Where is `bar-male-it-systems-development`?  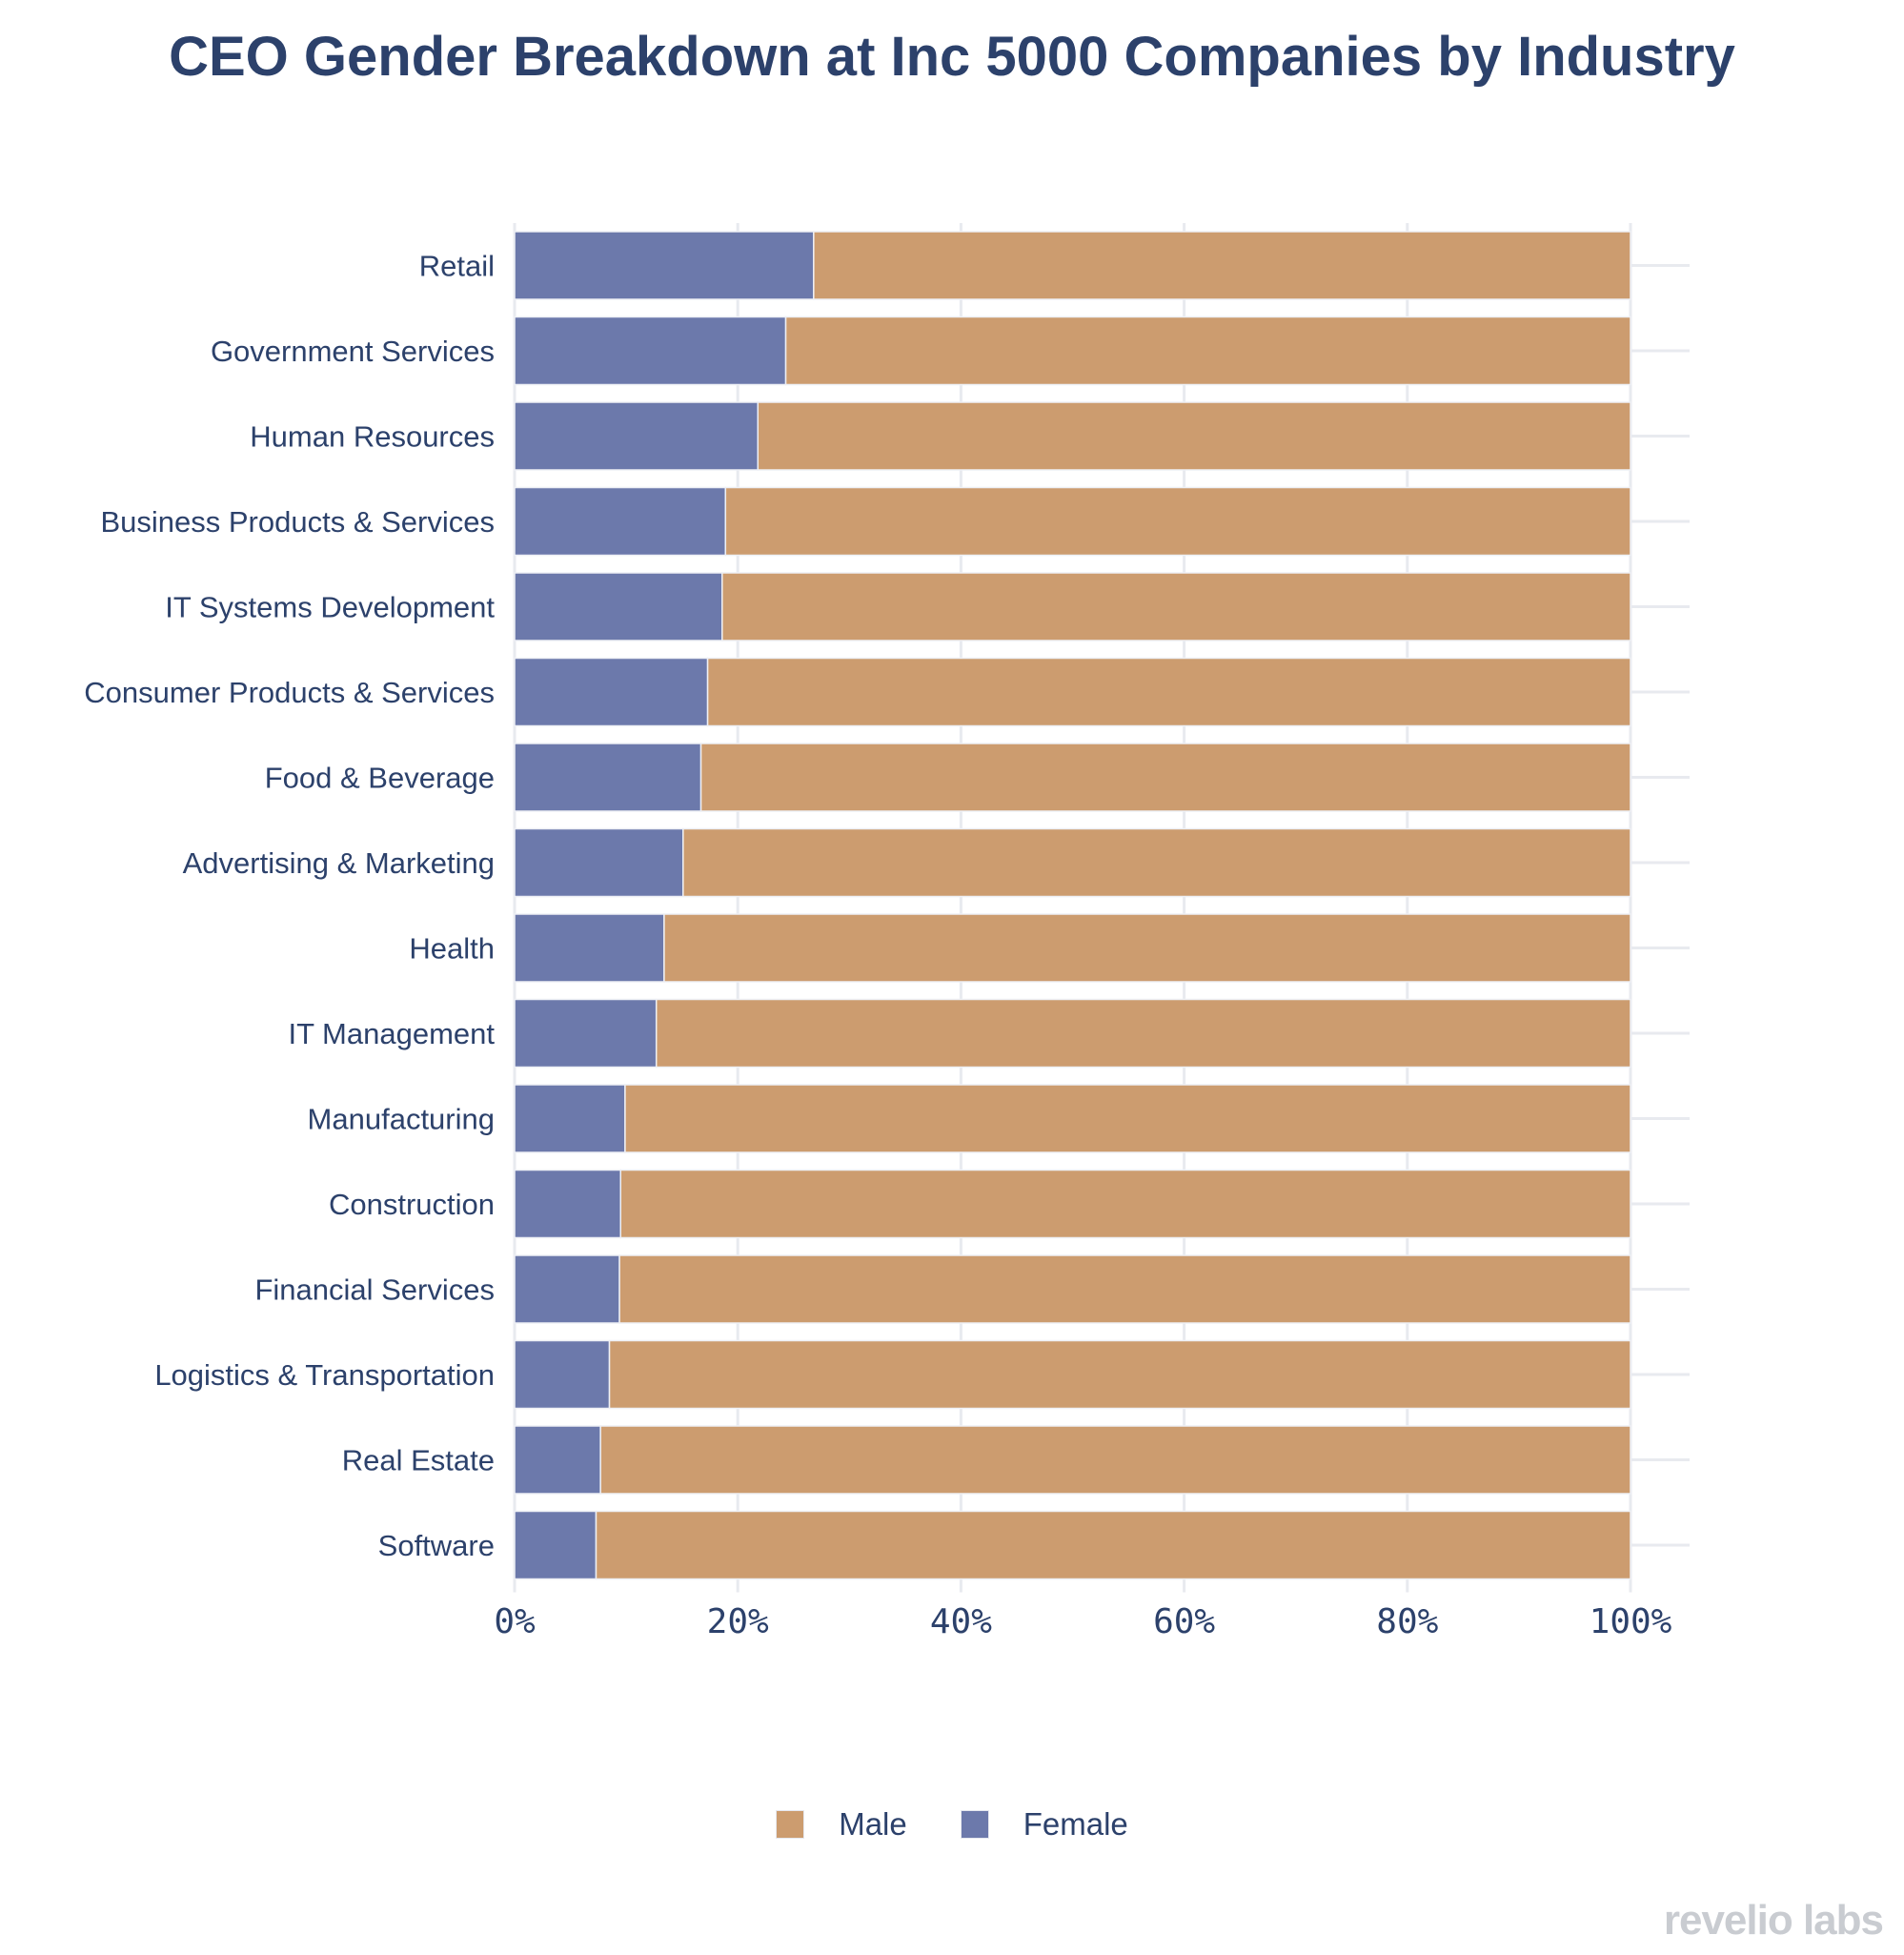
bar-male-it-systems-development is located at coordinates (1176, 606).